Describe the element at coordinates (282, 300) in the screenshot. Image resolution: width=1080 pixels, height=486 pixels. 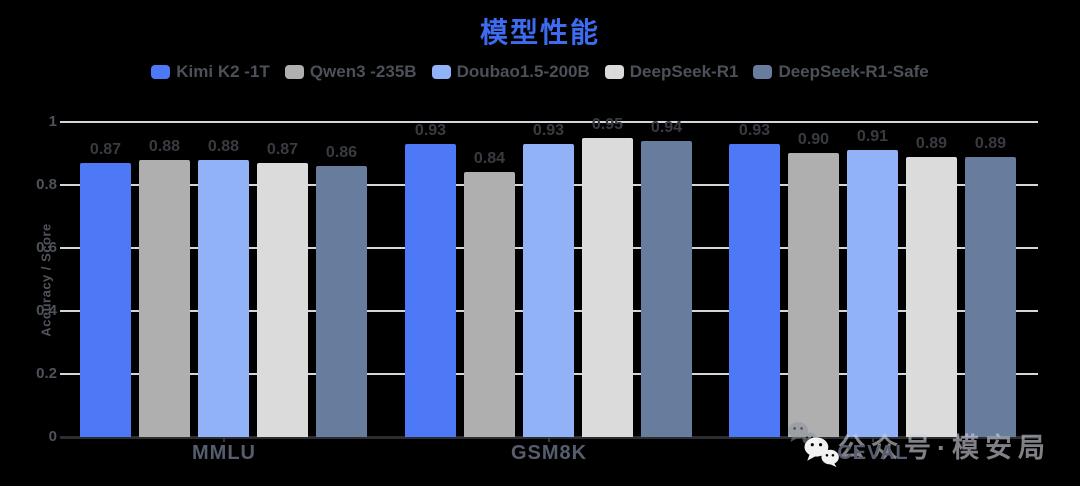
I see `bar-mmlu-deepseek-r1` at that location.